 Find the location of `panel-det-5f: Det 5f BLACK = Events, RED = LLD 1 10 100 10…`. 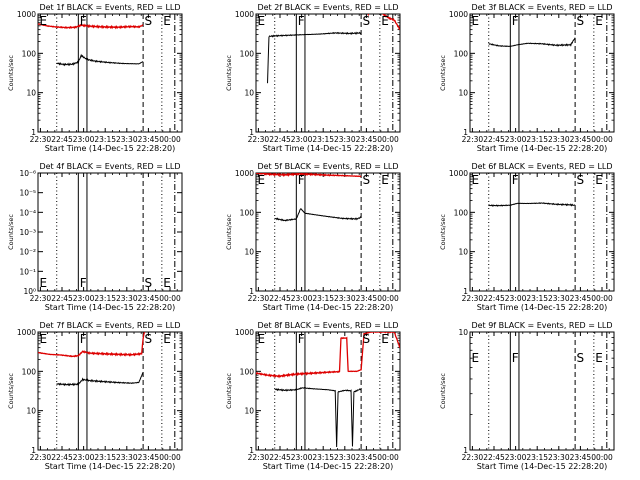

panel-det-5f: Det 5f BLACK = Events, RED = LLD 1 10 100 10… is located at coordinates (313, 237).